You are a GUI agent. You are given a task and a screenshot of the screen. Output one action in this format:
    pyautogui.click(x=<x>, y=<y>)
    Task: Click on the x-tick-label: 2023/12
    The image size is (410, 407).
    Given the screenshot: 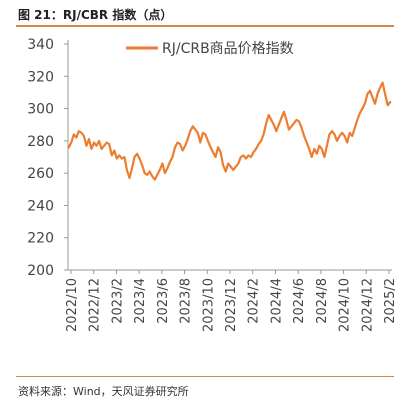 What is the action you would take?
    pyautogui.click(x=231, y=305)
    